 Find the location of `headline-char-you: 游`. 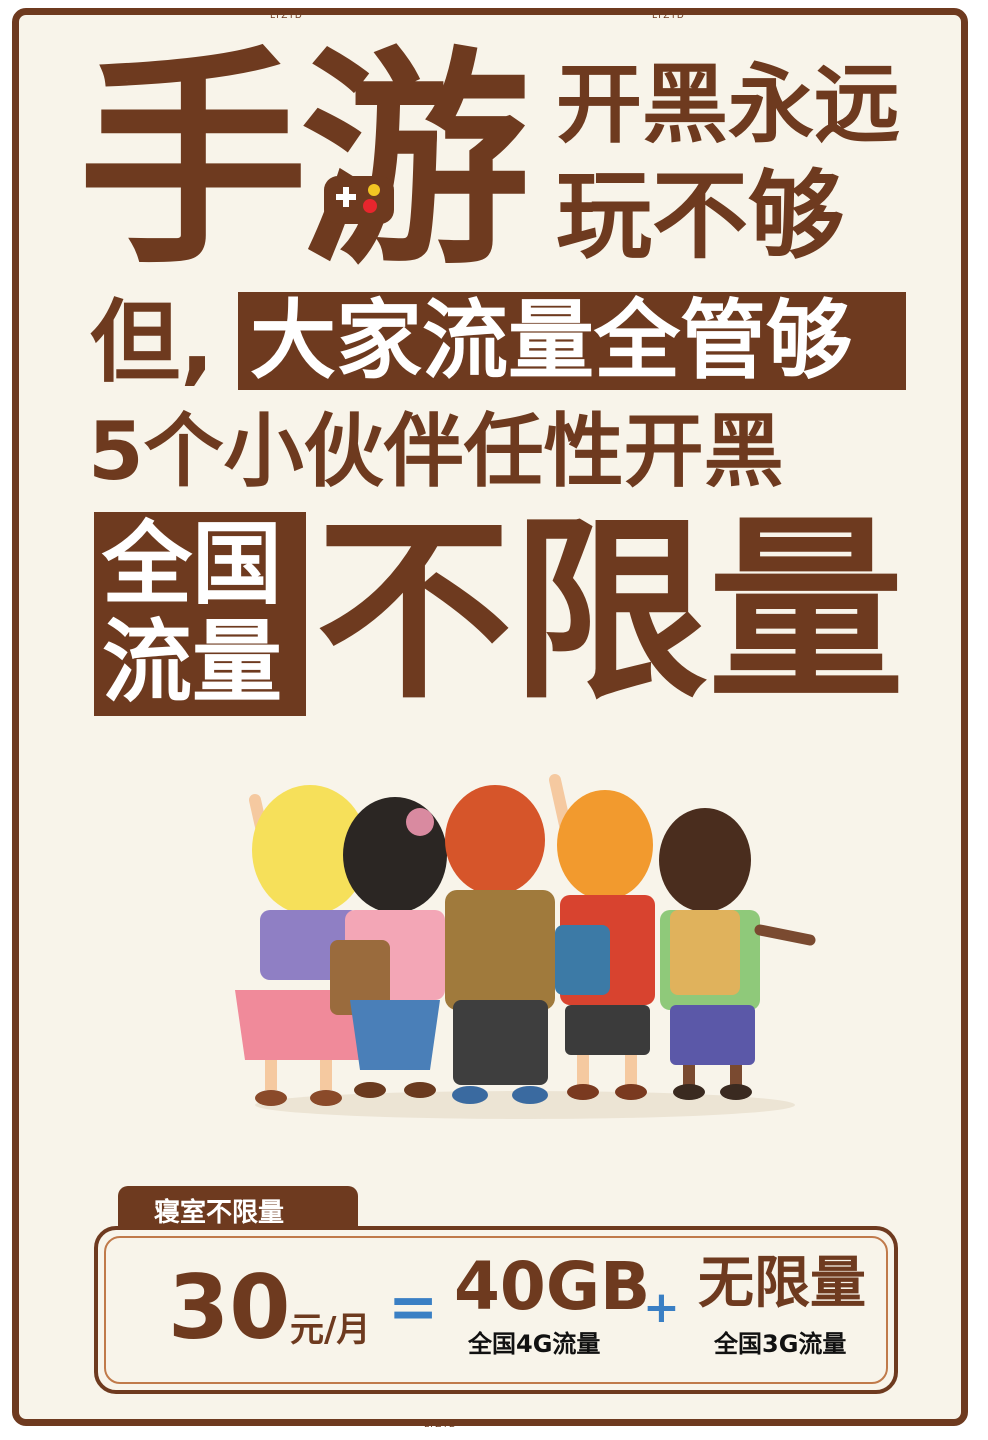

headline-char-you: 游 is located at coordinates (415, 162).